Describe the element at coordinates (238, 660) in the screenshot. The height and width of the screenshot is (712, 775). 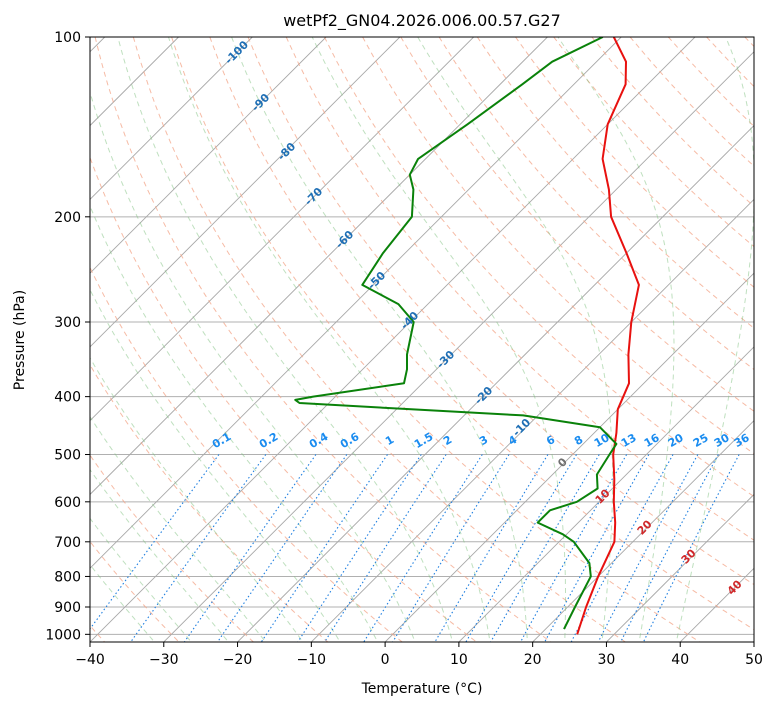
I see `x-tick-label: −20` at that location.